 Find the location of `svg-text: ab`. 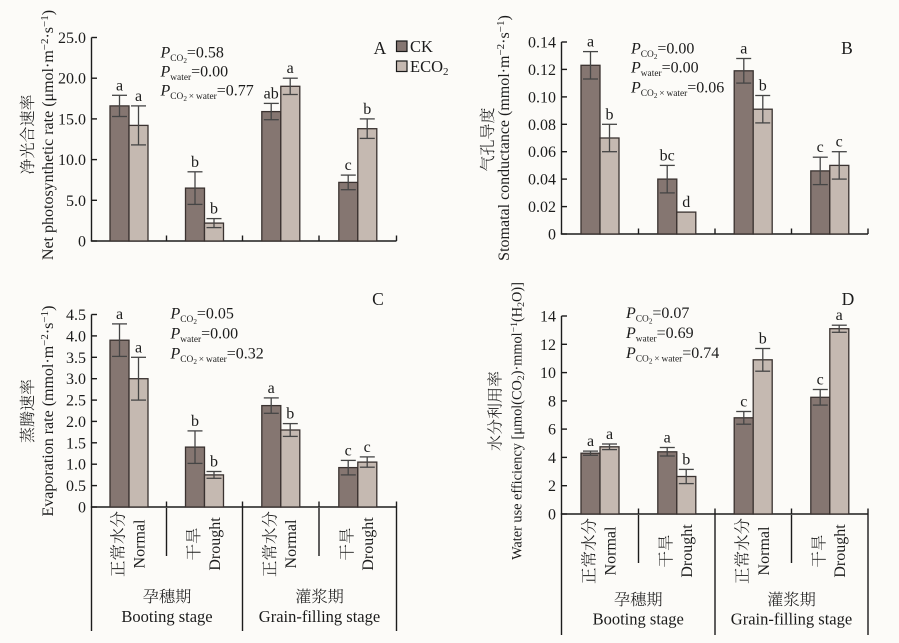

svg-text: ab is located at coordinates (271, 93).